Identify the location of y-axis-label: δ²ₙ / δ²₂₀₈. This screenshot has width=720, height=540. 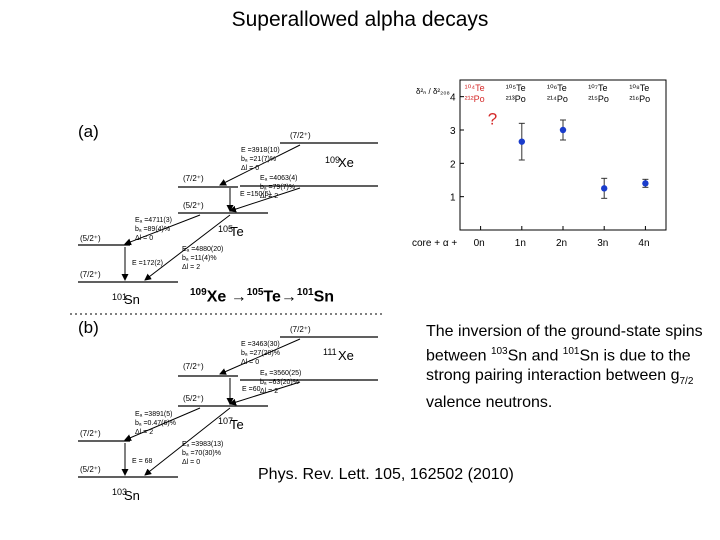
(433, 91).